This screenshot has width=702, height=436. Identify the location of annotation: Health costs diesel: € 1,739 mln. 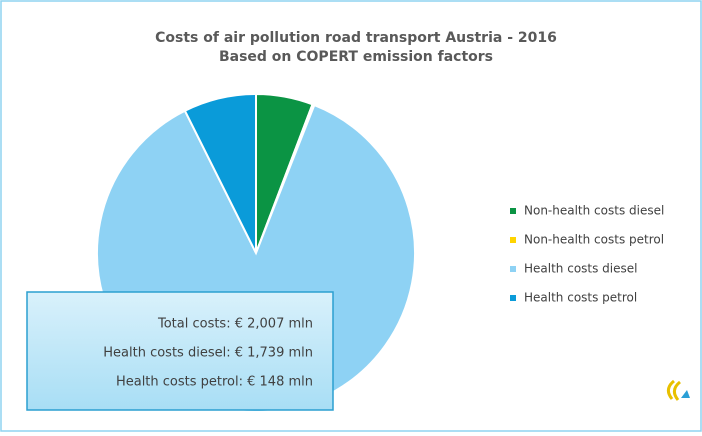
(208, 353).